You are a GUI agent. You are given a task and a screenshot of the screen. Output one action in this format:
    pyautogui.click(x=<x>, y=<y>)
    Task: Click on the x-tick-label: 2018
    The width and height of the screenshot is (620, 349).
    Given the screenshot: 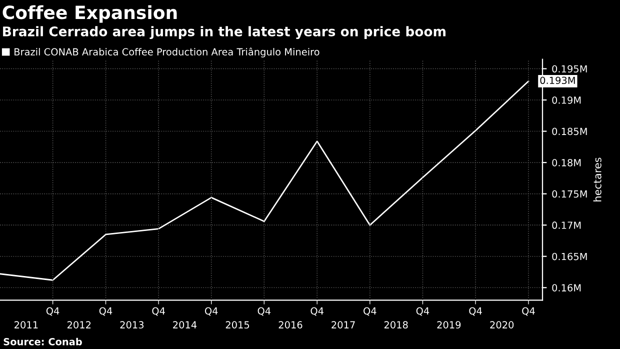 What is the action you would take?
    pyautogui.click(x=396, y=324)
    